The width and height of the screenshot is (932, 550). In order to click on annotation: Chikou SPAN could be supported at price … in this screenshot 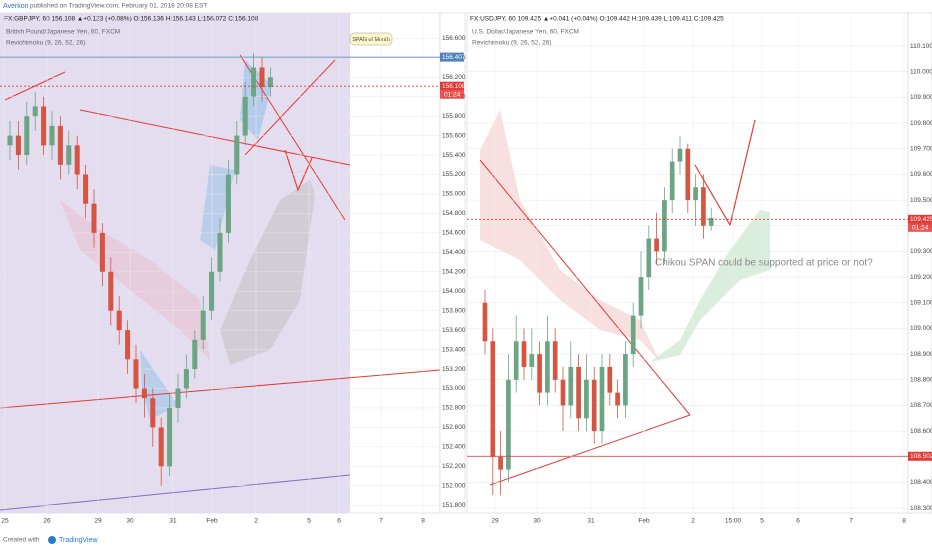, I will do `click(764, 263)`.